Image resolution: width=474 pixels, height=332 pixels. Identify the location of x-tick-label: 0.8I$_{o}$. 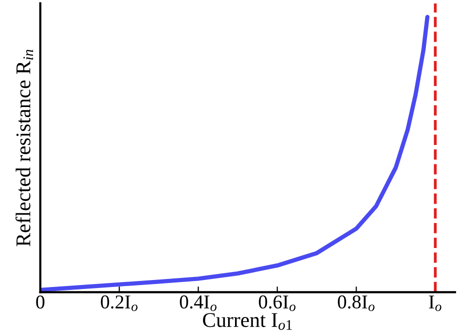
(356, 303).